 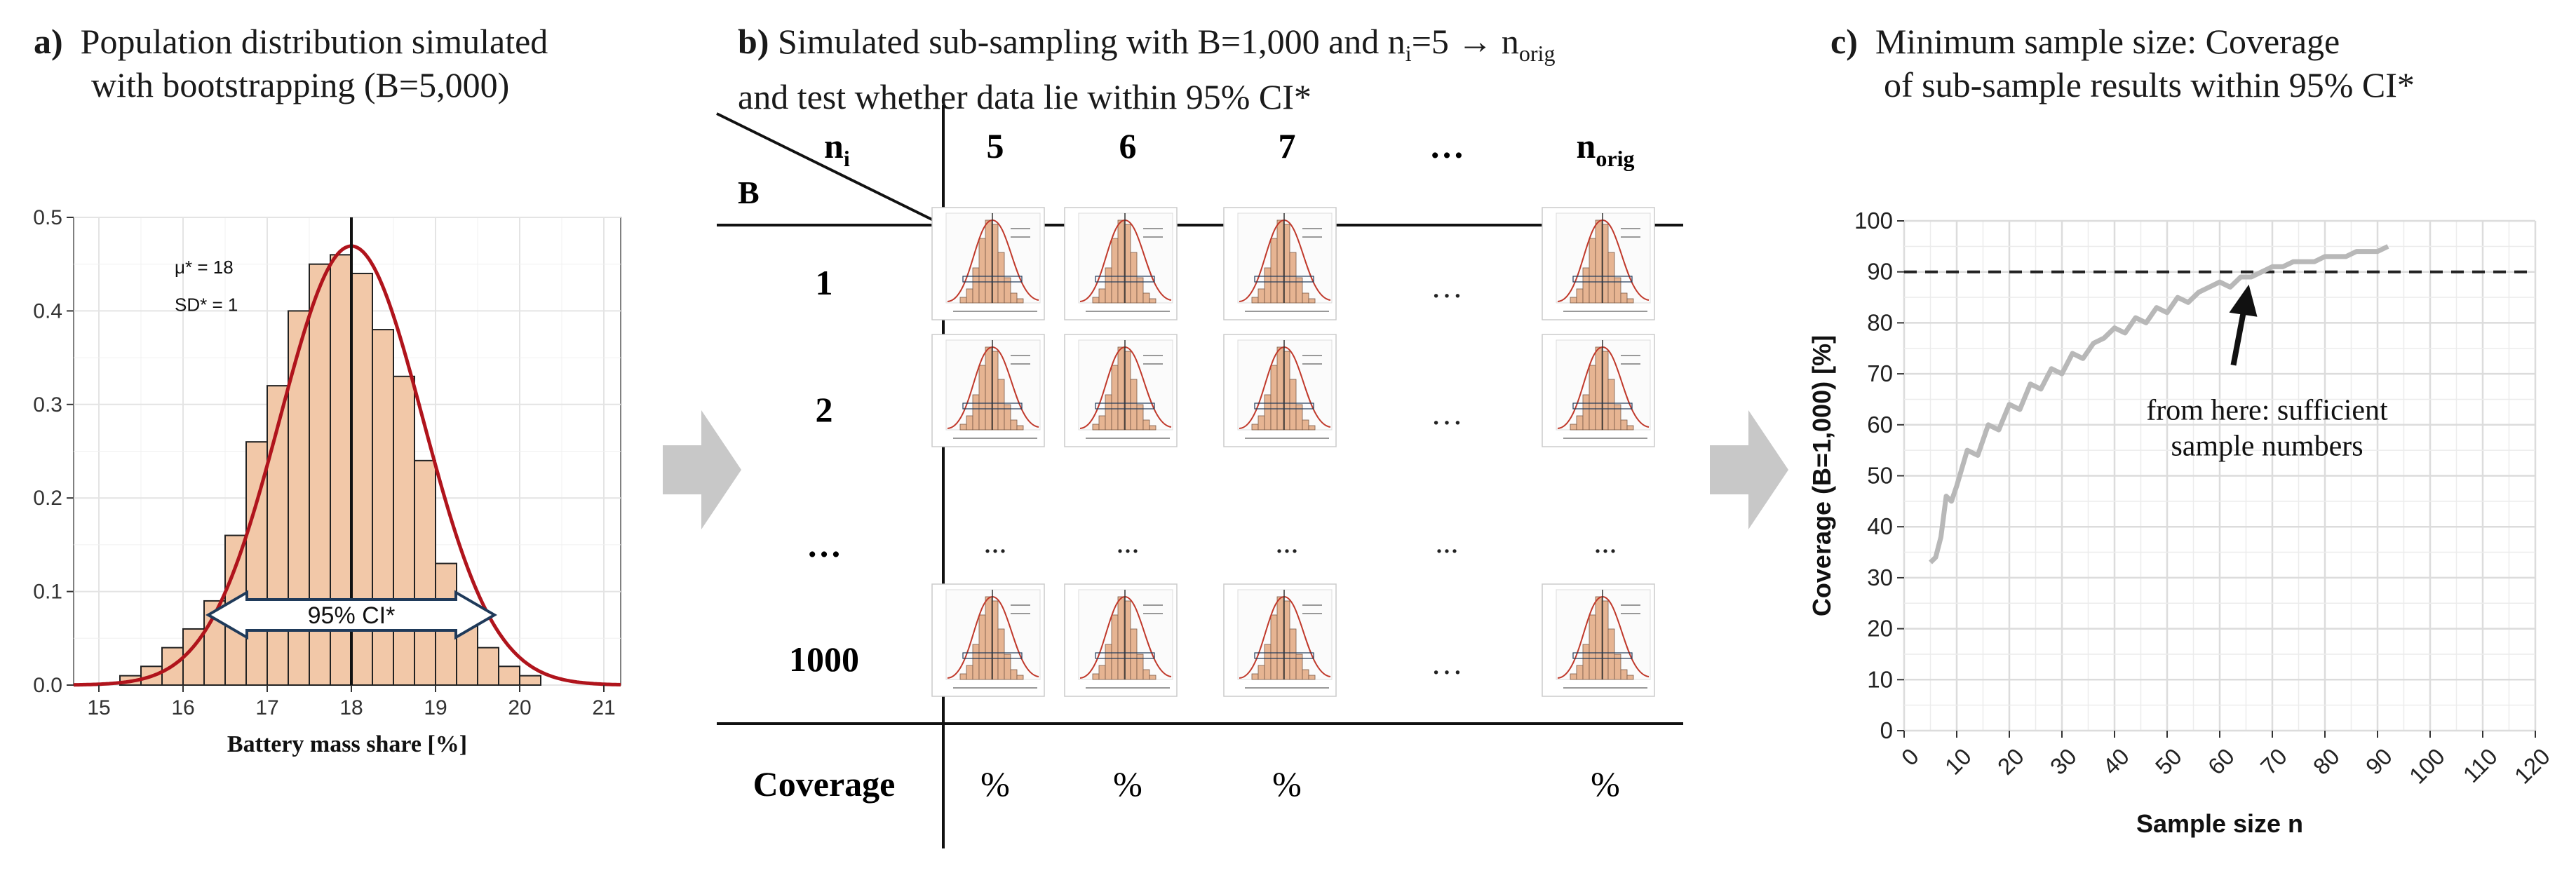 What do you see at coordinates (266, 707) in the screenshot?
I see `x-tick-label-a: 17` at bounding box center [266, 707].